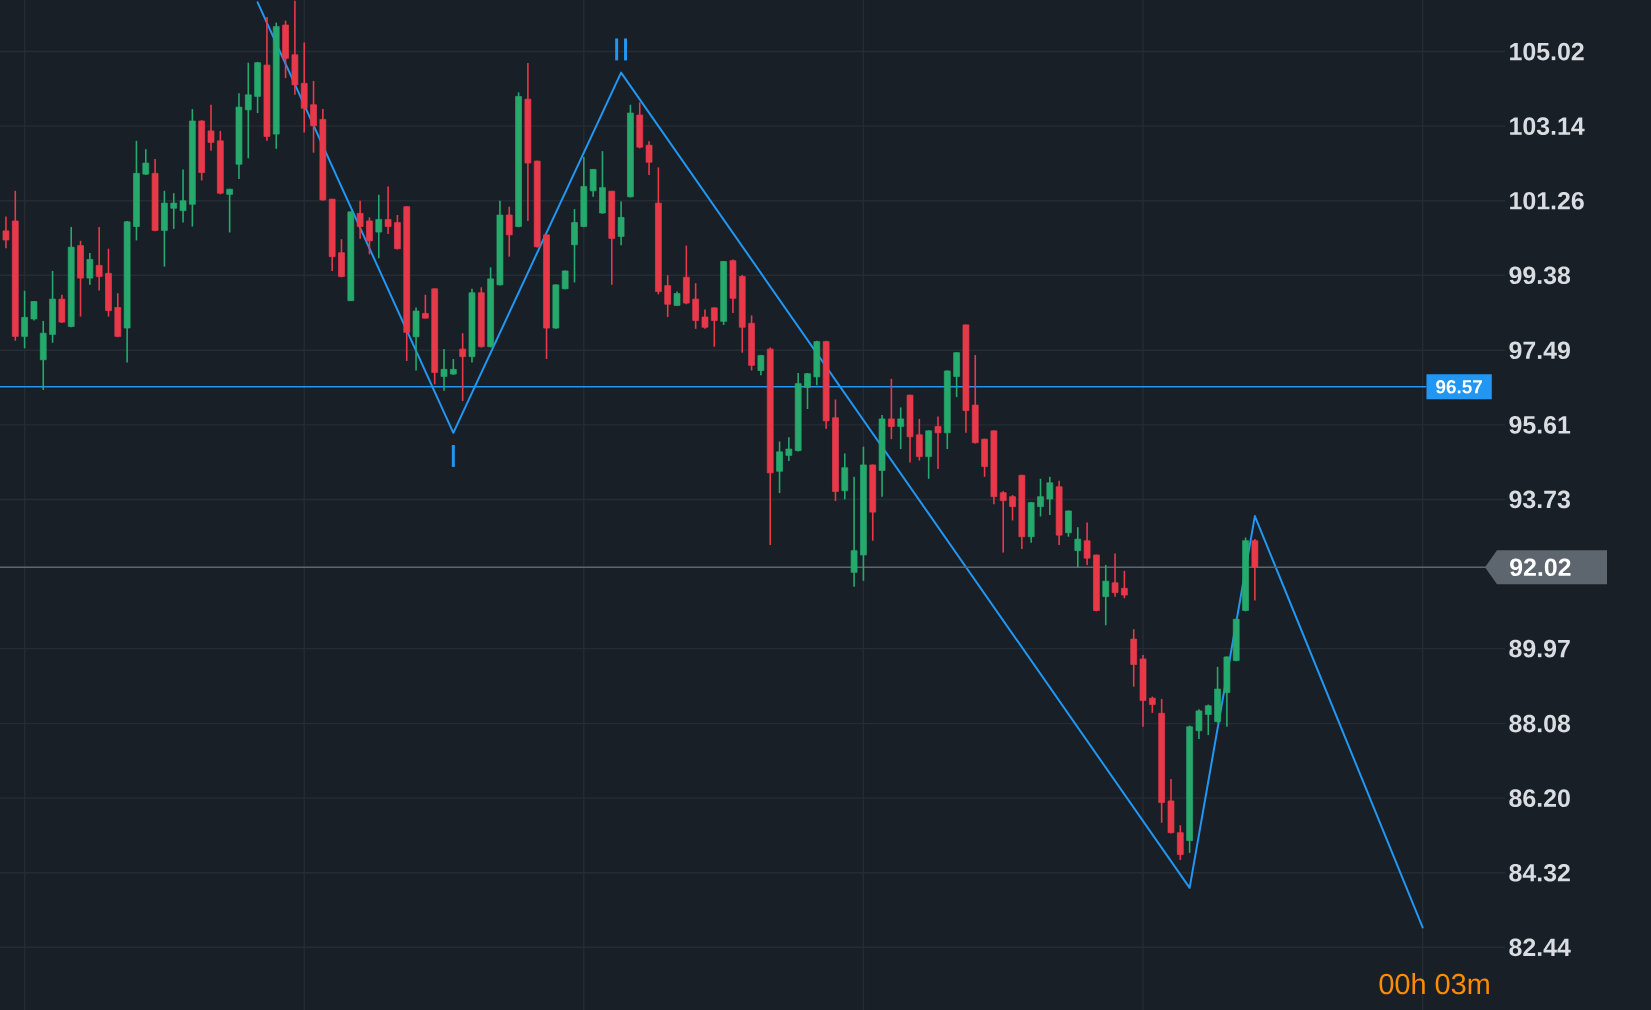 The width and height of the screenshot is (1651, 1010). Describe the element at coordinates (1539, 798) in the screenshot. I see `y-tick-label: 86.20` at that location.